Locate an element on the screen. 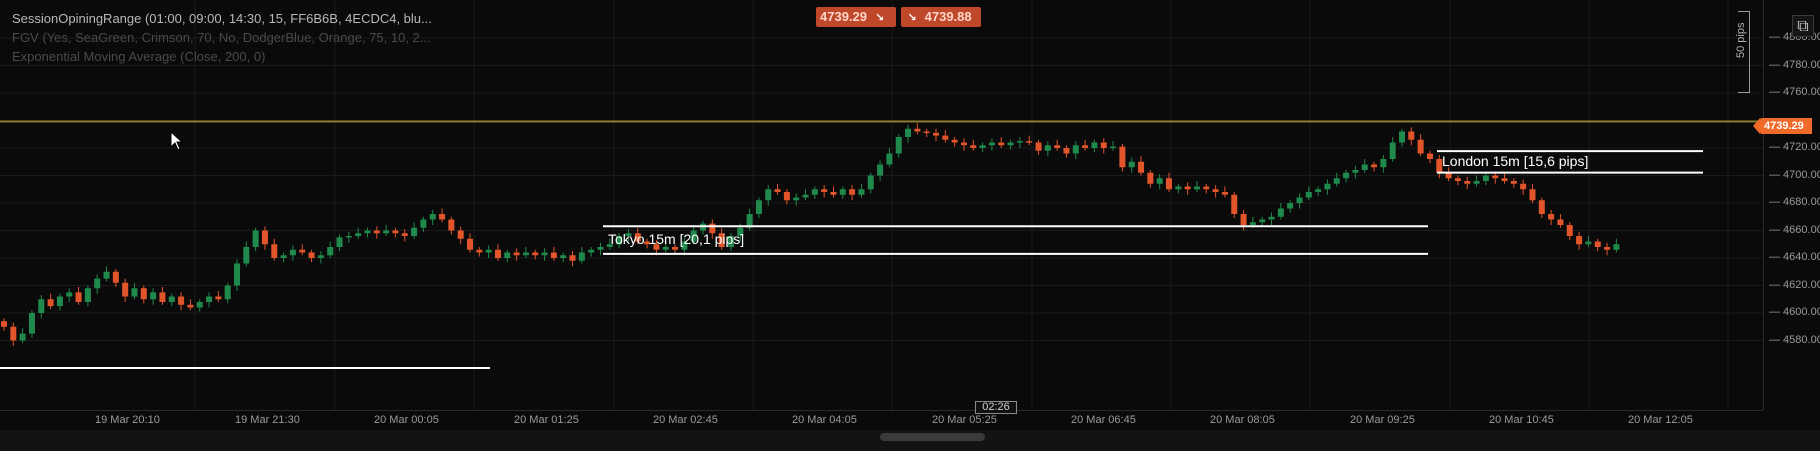 The height and width of the screenshot is (451, 1820). price-axis is located at coordinates (1791, 205).